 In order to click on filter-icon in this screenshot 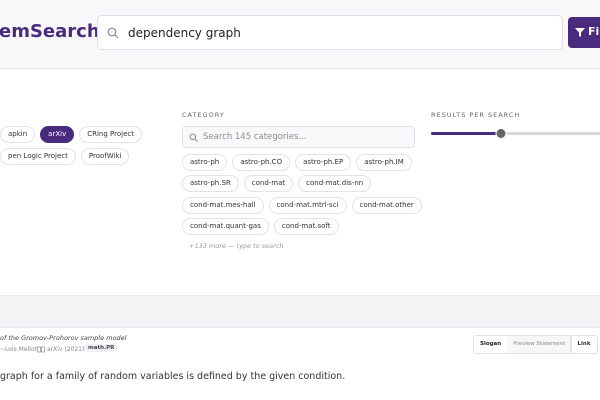, I will do `click(580, 32)`.